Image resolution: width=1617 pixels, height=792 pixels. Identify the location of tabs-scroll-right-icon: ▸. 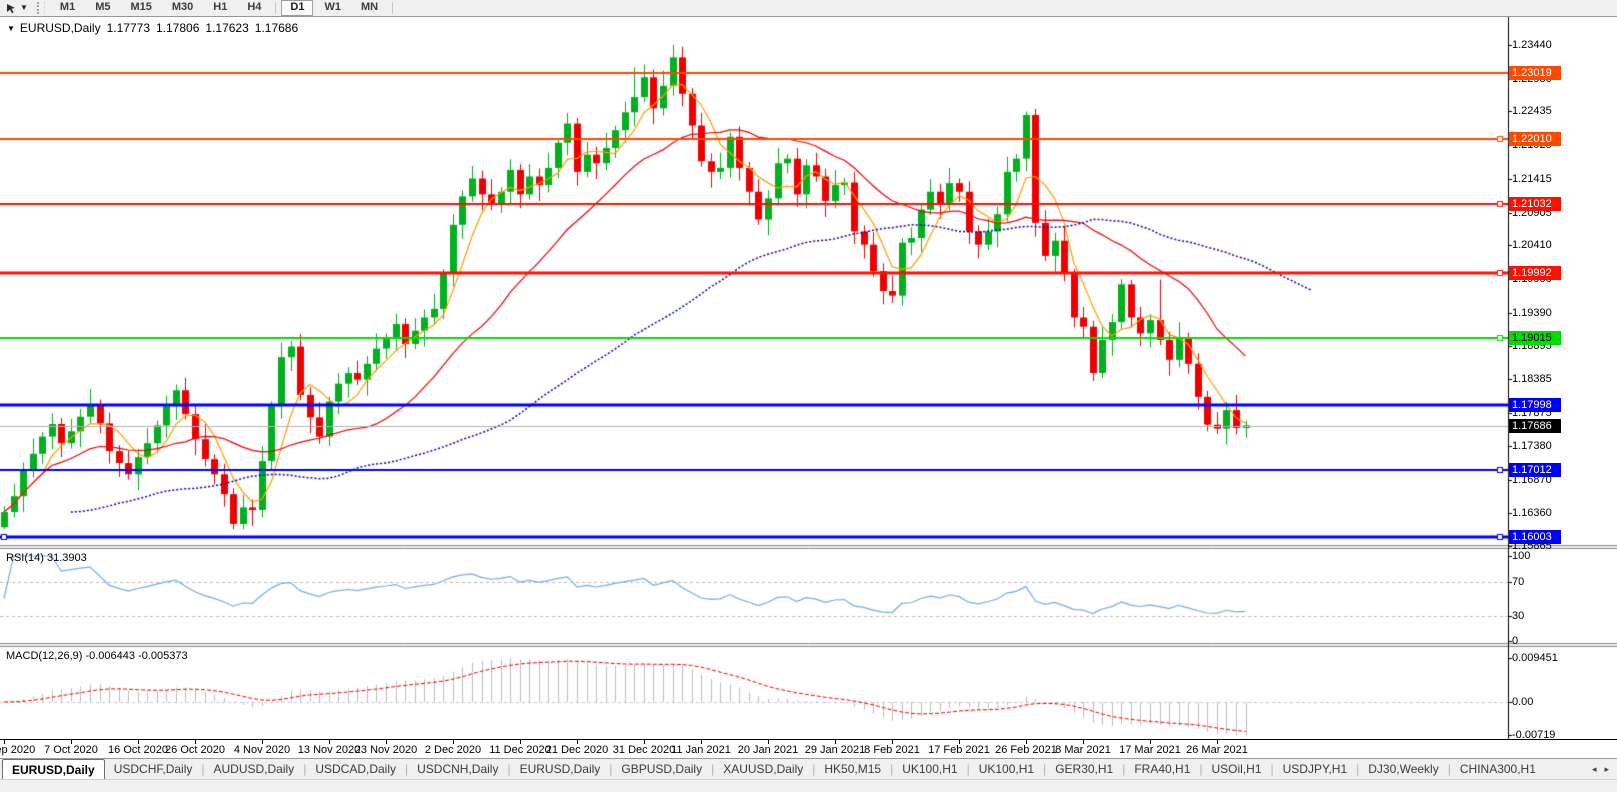
(1606, 769).